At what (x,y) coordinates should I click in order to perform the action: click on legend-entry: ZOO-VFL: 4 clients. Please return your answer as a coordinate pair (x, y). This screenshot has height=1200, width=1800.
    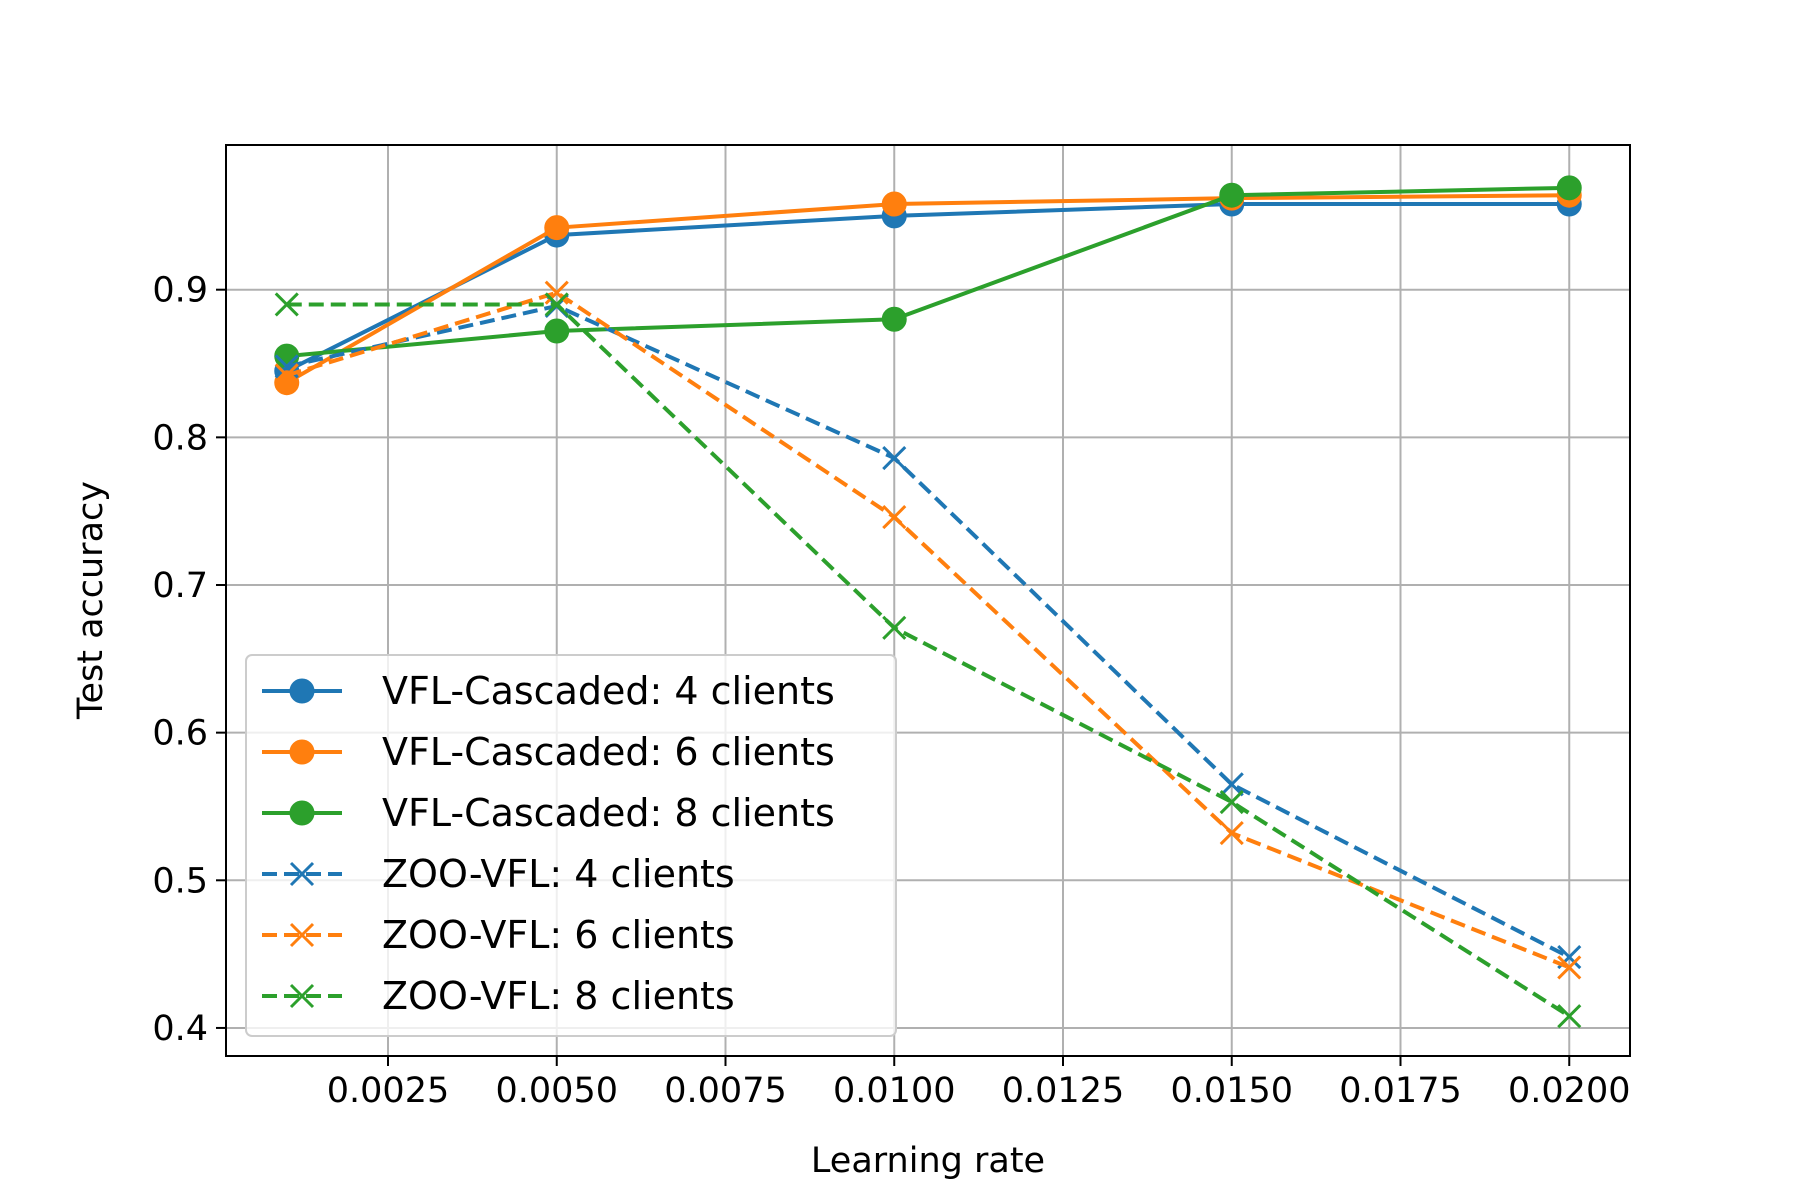
    Looking at the image, I should click on (498, 874).